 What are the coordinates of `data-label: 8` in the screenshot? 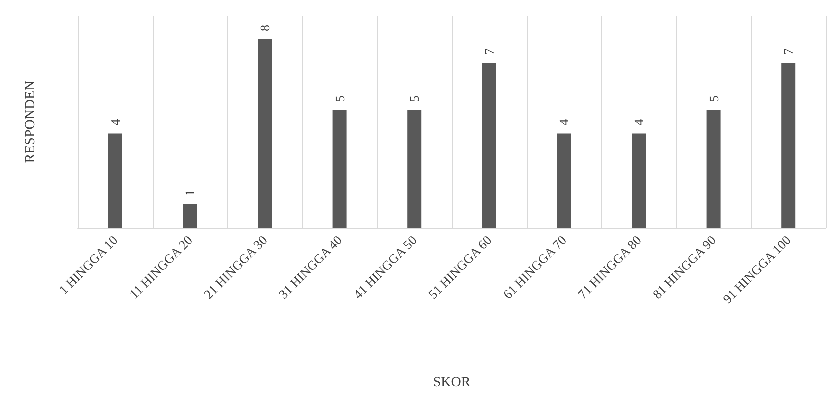 It's located at (265, 28).